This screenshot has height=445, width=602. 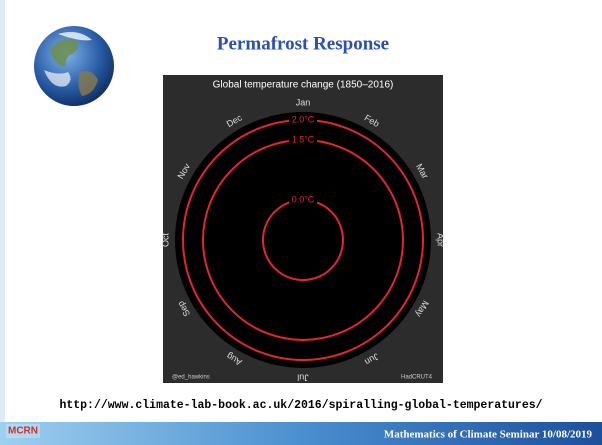 What do you see at coordinates (191, 378) in the screenshot?
I see `credit-left: @ed_hawkins` at bounding box center [191, 378].